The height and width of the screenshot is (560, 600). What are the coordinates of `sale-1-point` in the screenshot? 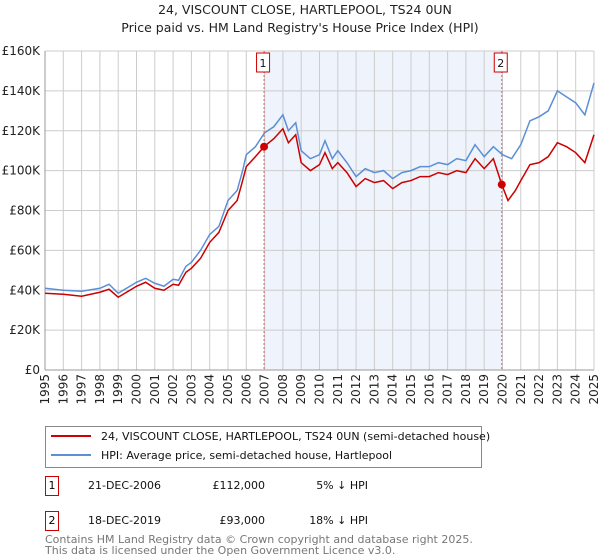 It's located at (264, 146).